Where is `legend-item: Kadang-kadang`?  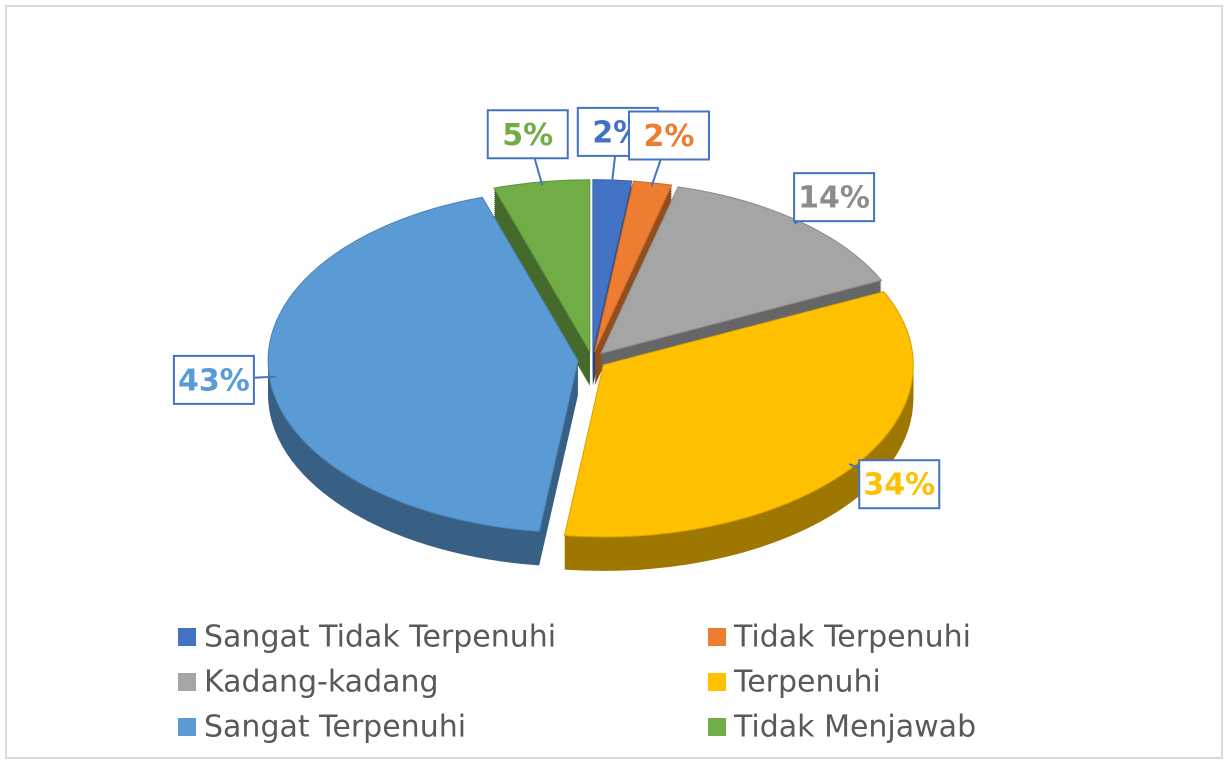 legend-item: Kadang-kadang is located at coordinates (308, 682).